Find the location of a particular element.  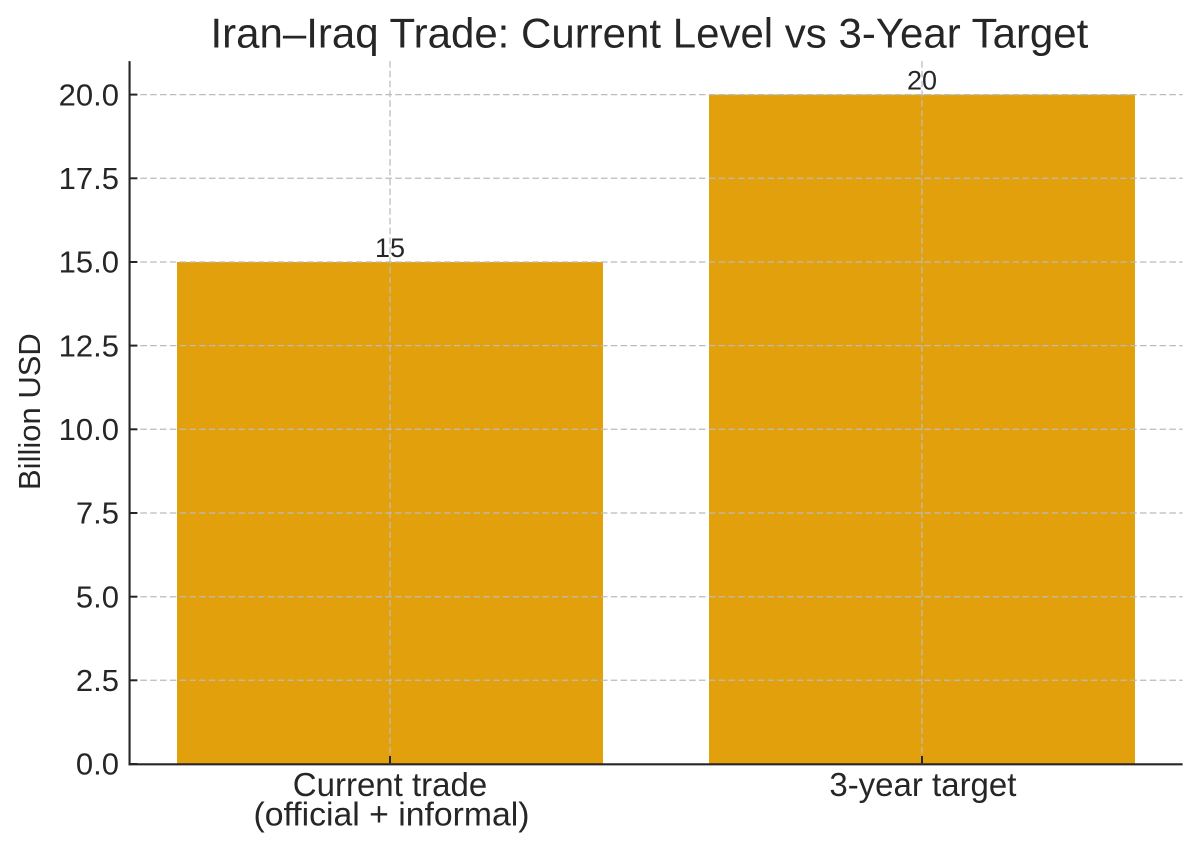

svg-text: 2.5 is located at coordinates (97, 680).